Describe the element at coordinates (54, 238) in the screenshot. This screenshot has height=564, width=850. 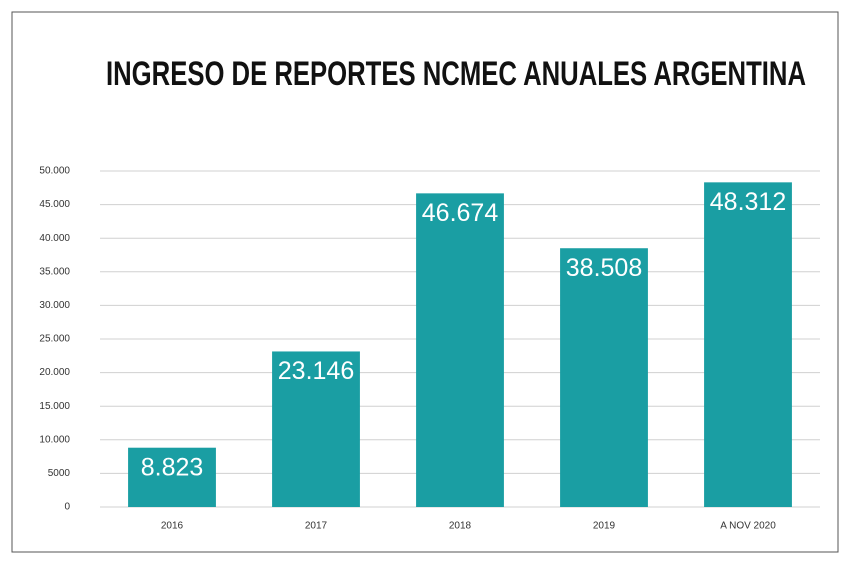
I see `y-tick-label: 40.000` at that location.